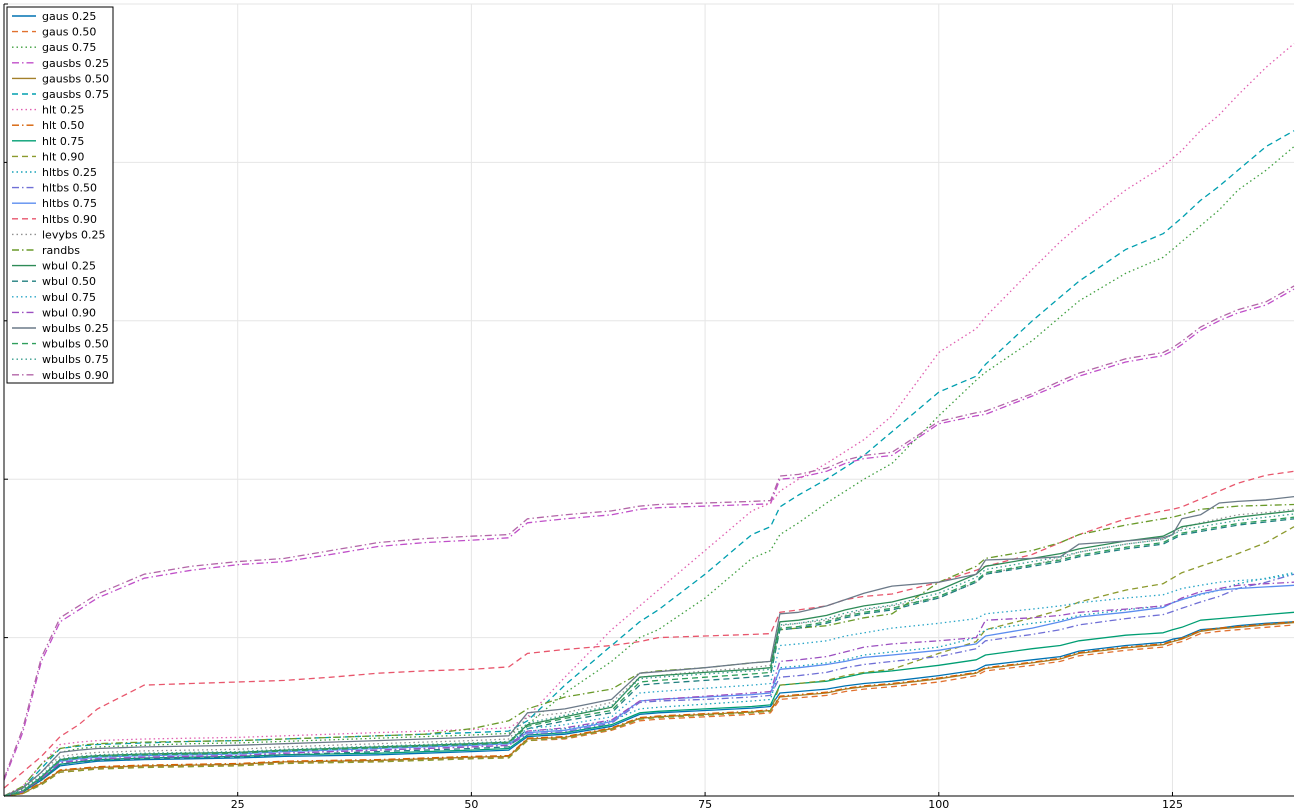 This screenshot has width=1296, height=811. What do you see at coordinates (69, 47) in the screenshot?
I see `legend-label: gaus 0.75` at bounding box center [69, 47].